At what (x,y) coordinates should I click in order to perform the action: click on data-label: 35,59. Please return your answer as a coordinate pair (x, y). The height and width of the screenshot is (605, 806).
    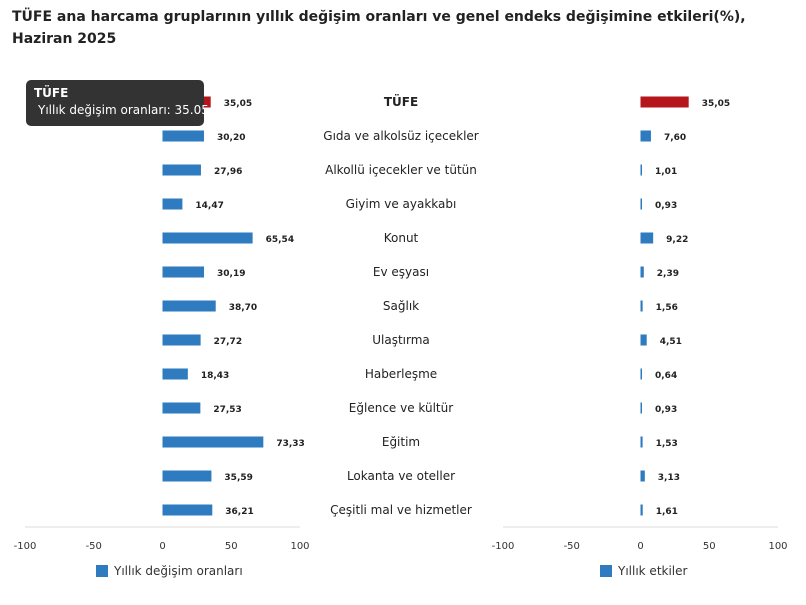
    Looking at the image, I should click on (238, 478).